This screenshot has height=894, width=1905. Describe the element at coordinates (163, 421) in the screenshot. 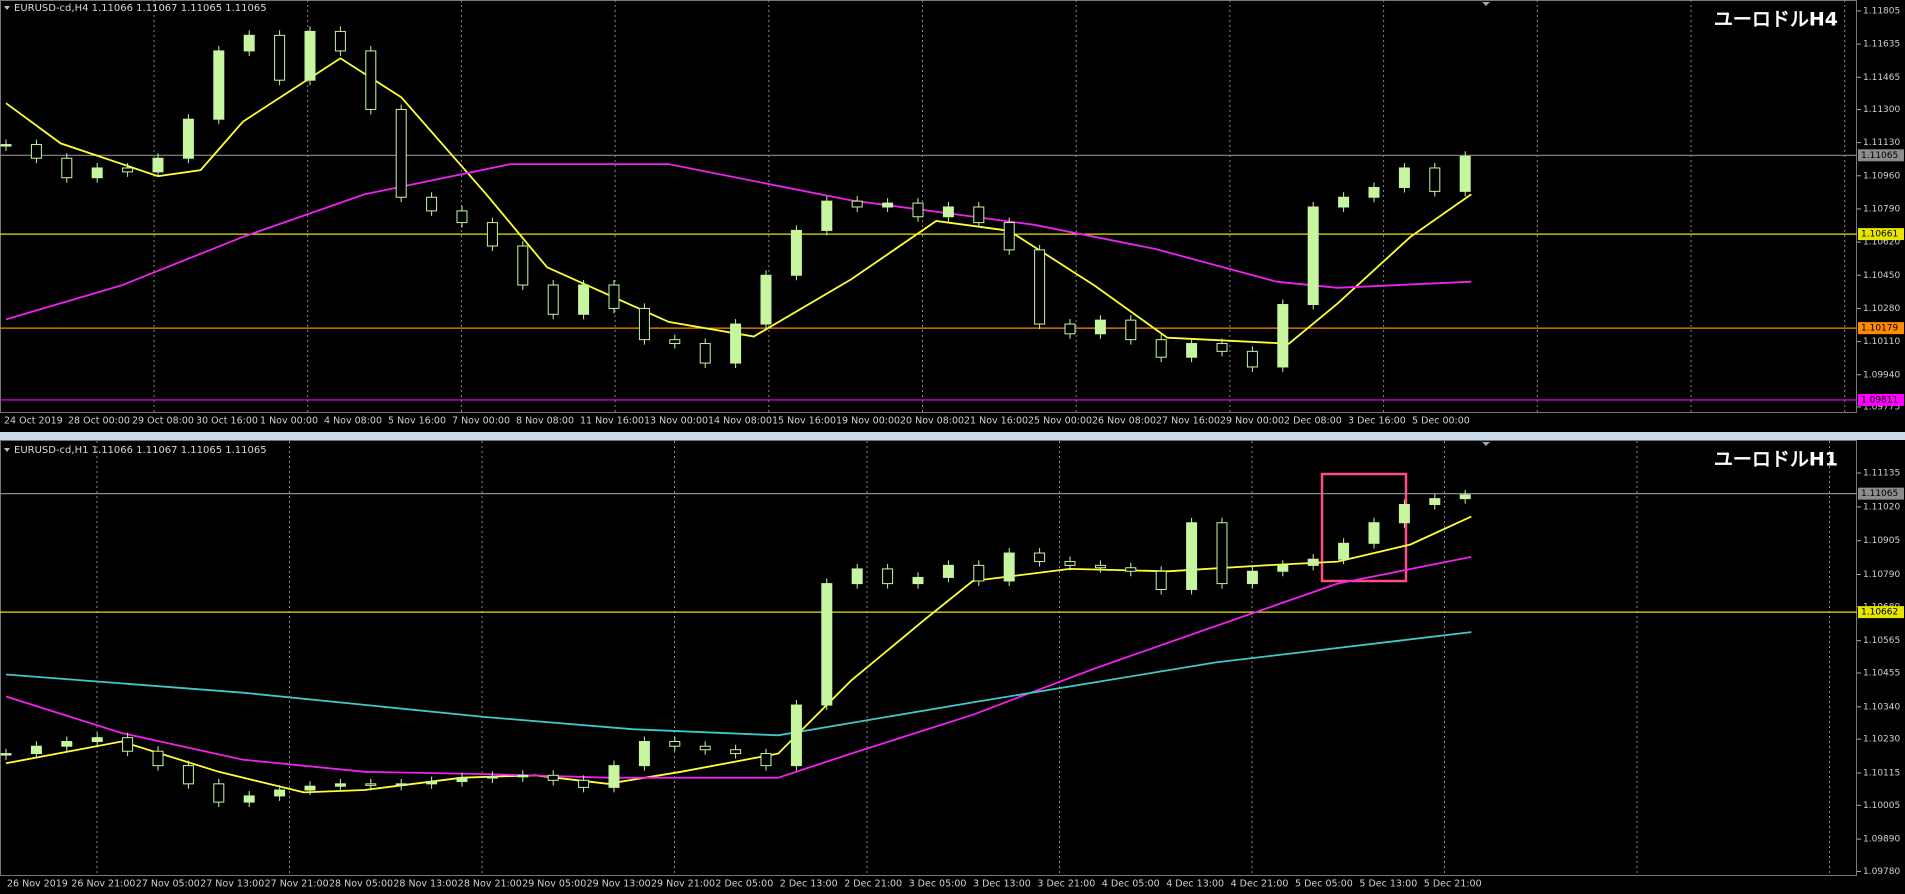

I see `x-tick-label: 29 Oct 08:00` at that location.